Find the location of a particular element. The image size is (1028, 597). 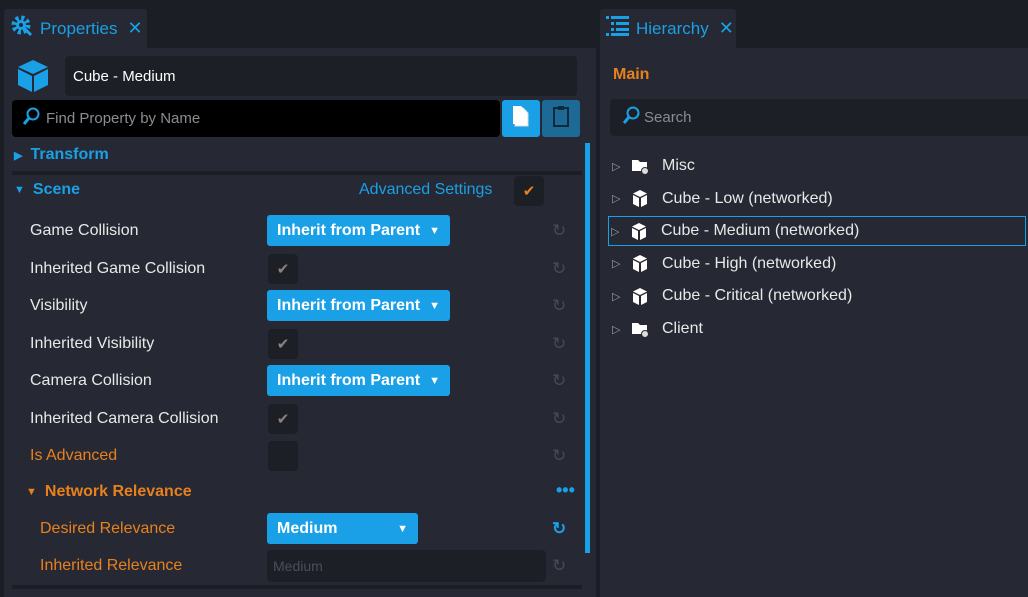

hierarchy-item: ▷ Cube - Critical (networked) is located at coordinates (819, 296).